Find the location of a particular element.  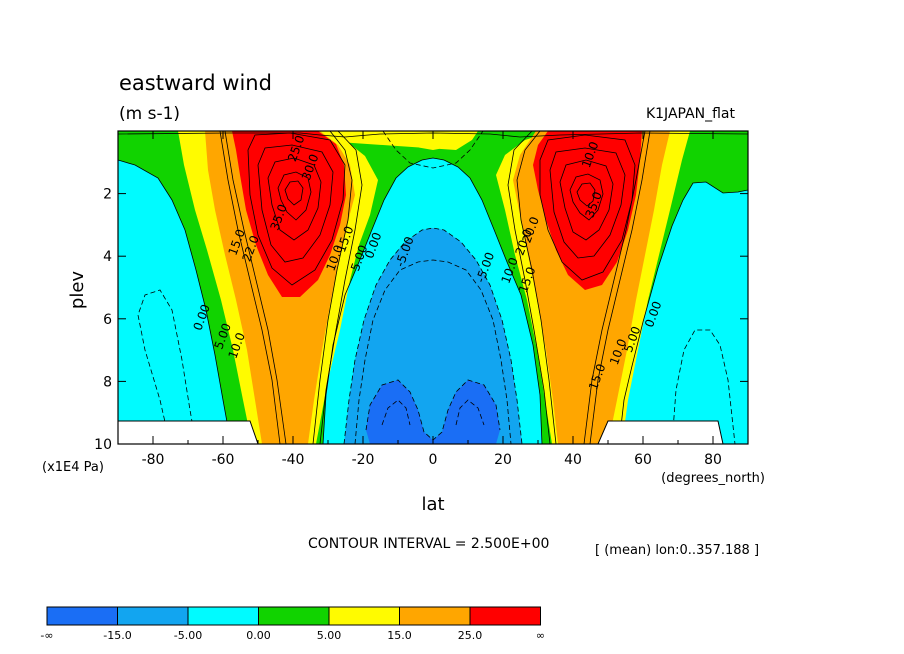

colorbar-label: -∞ is located at coordinates (46, 635).